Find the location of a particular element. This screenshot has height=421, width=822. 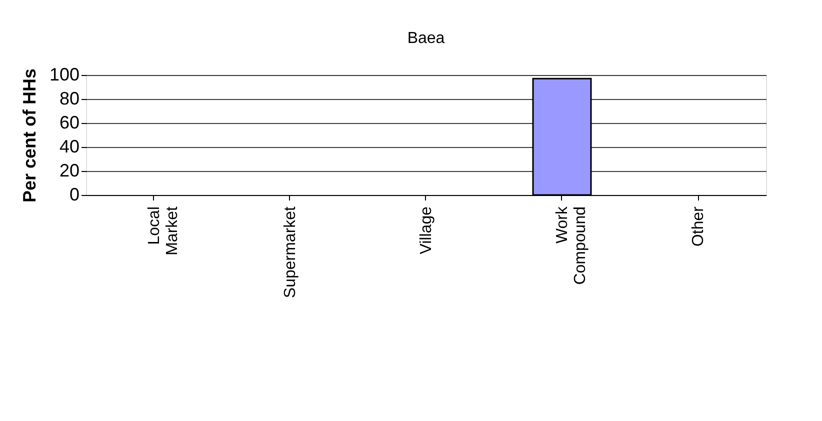

x-tick-label: Local Market is located at coordinates (163, 231).